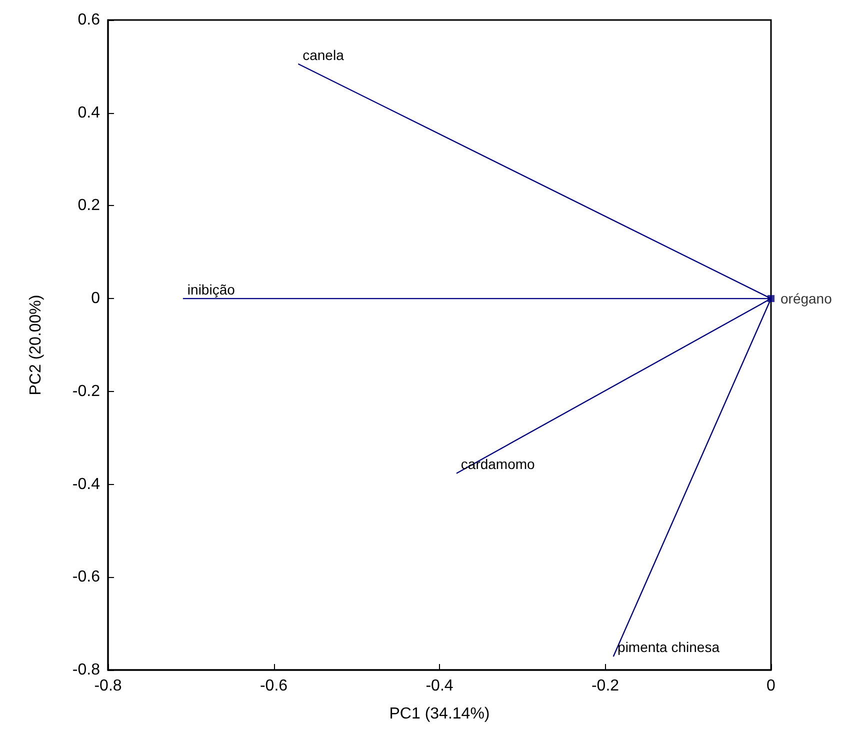 The height and width of the screenshot is (742, 851). What do you see at coordinates (211, 290) in the screenshot?
I see `series-label: inibição` at bounding box center [211, 290].